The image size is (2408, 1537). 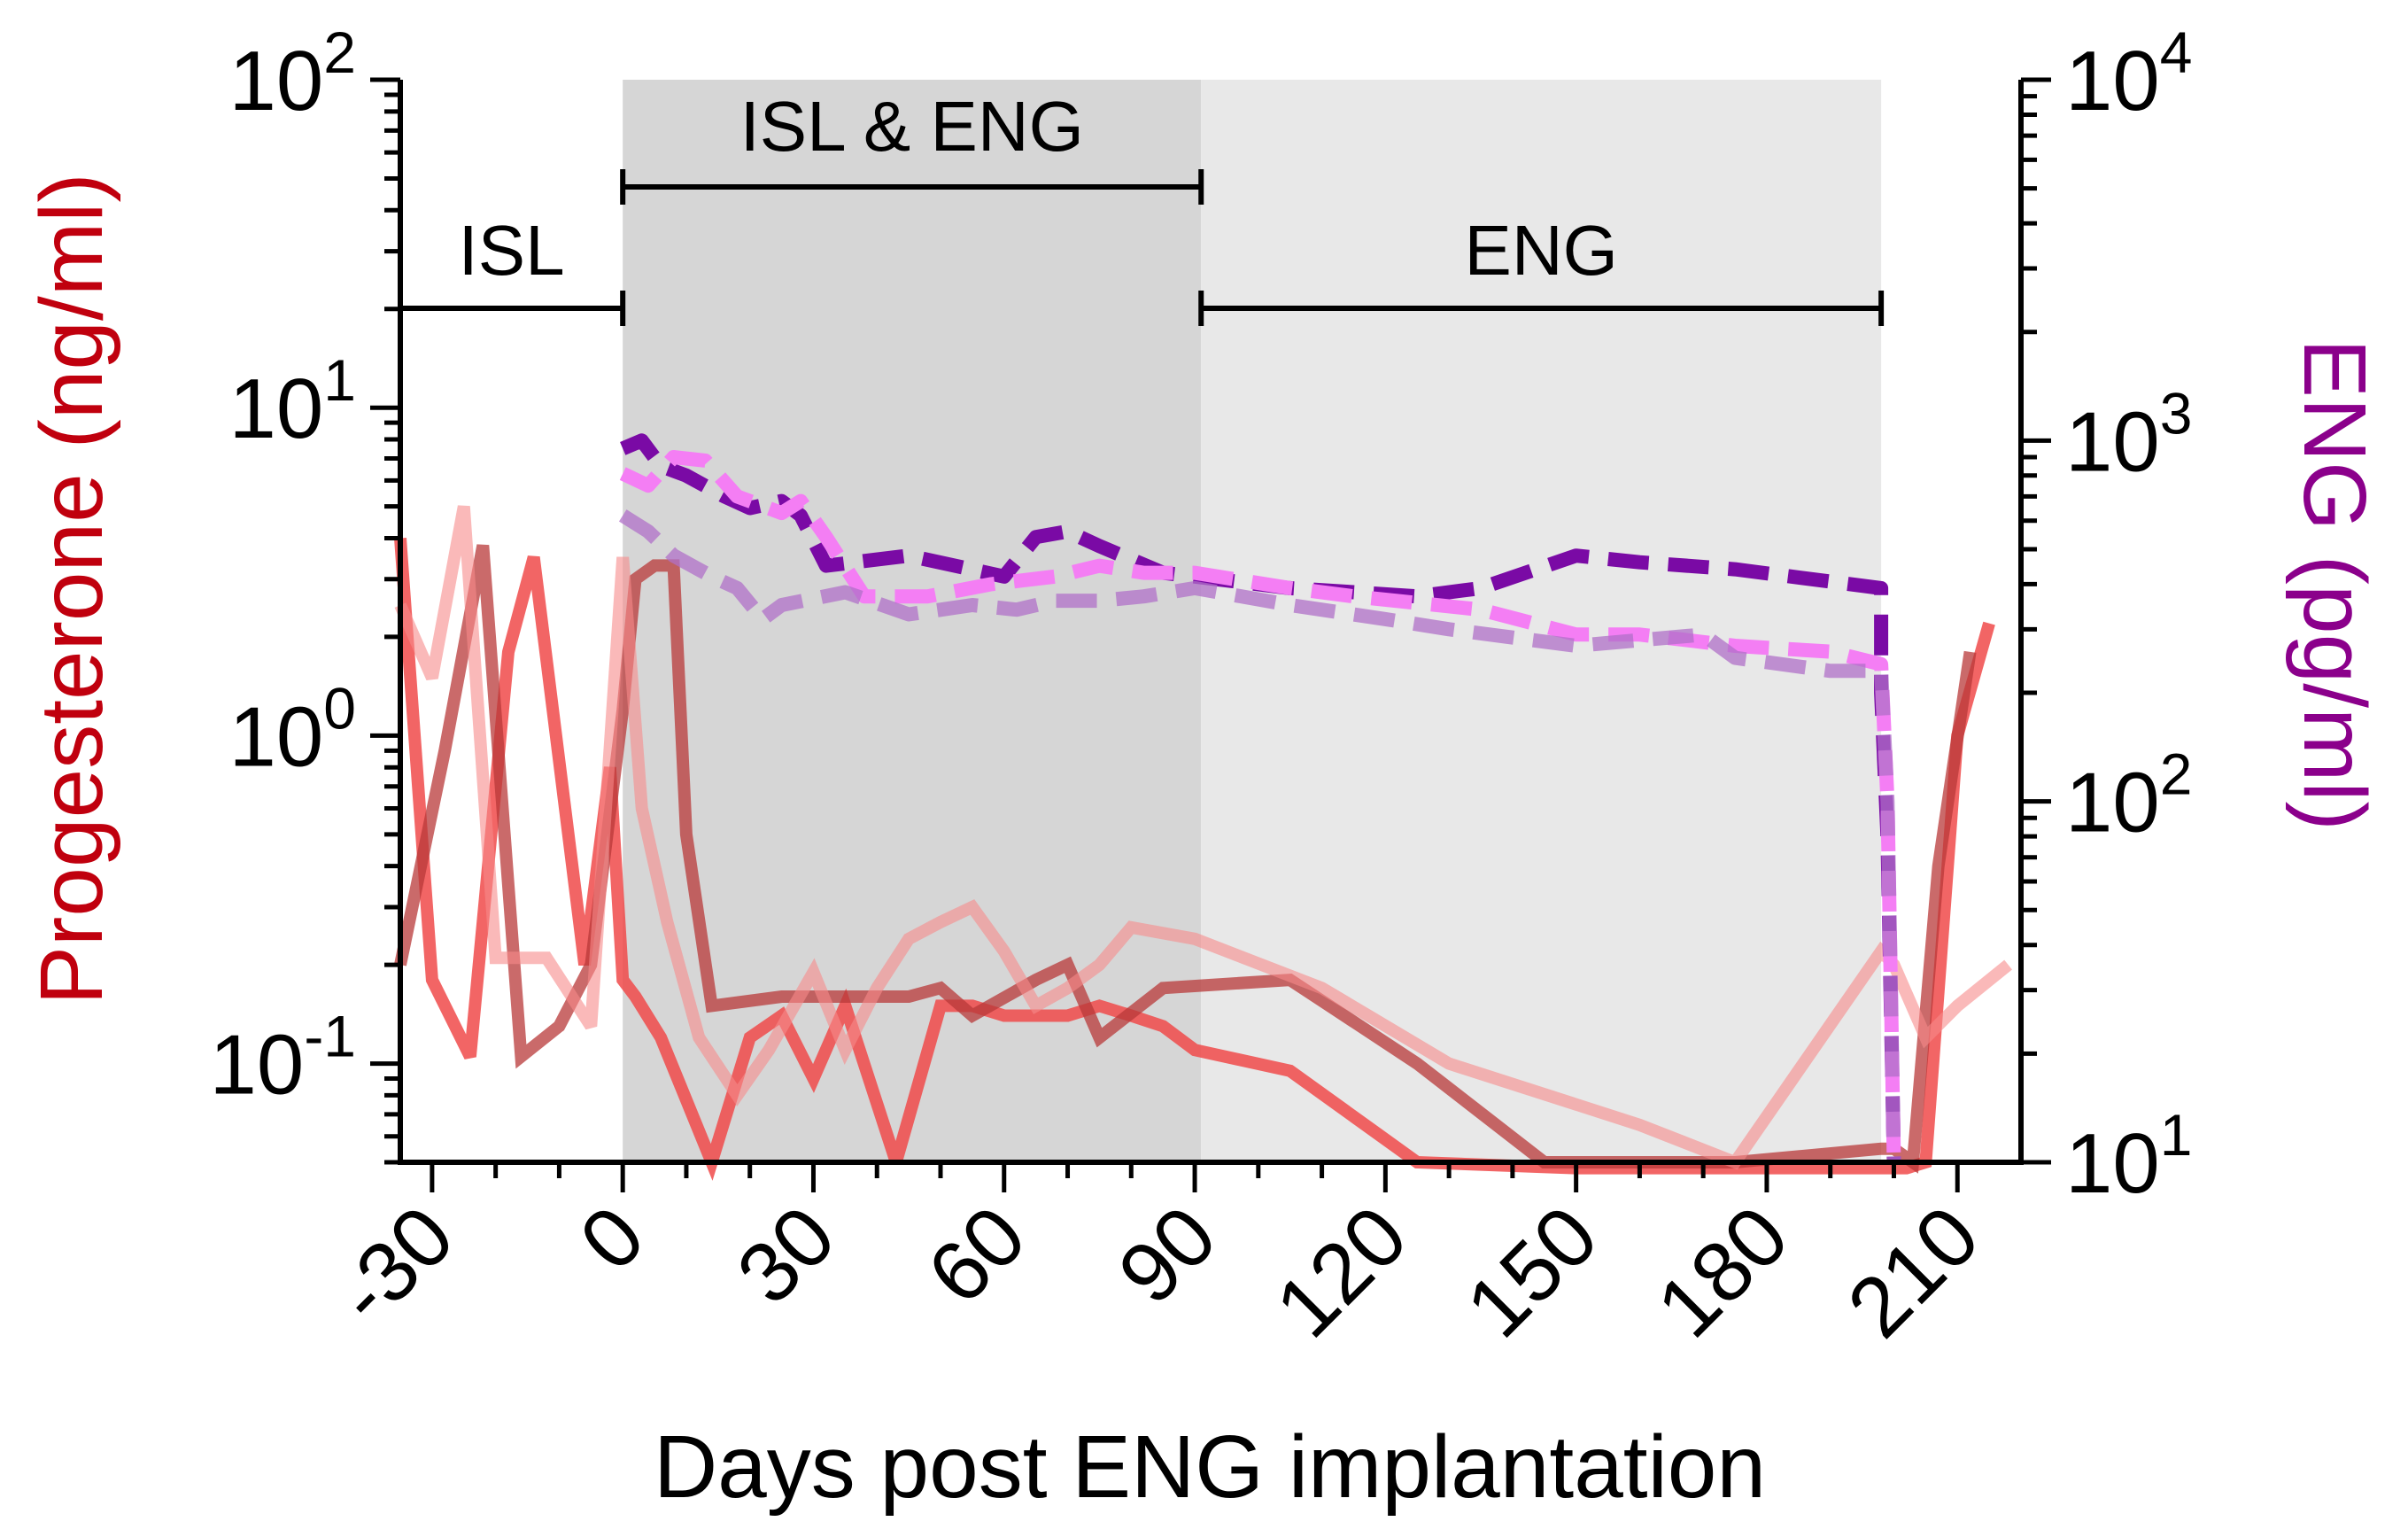 What do you see at coordinates (1532, 1271) in the screenshot?
I see `x-tick-label-6: 150` at bounding box center [1532, 1271].